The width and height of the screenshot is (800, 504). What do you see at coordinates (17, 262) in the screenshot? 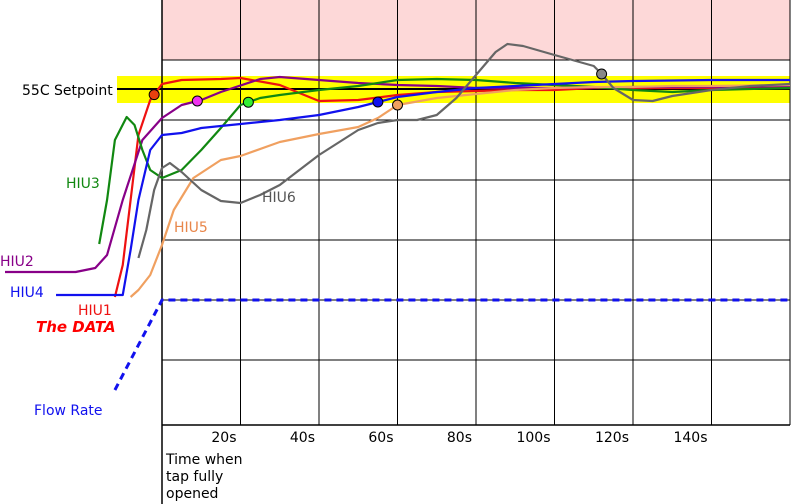
I see `series-label-hiu2: HIU2` at bounding box center [17, 262].